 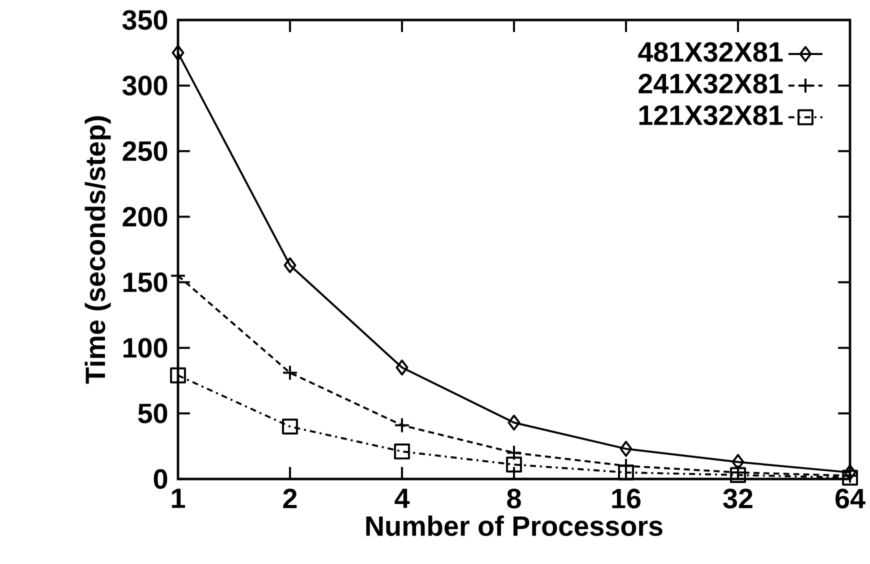 What do you see at coordinates (161, 479) in the screenshot?
I see `y-tick-label: 0` at bounding box center [161, 479].